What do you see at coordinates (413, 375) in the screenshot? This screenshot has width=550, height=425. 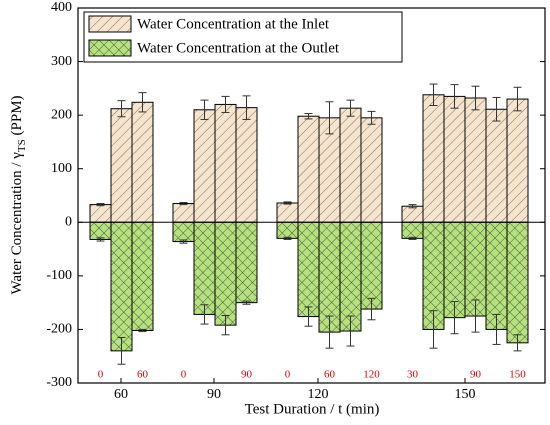 I see `bar-annotation: 30` at bounding box center [413, 375].